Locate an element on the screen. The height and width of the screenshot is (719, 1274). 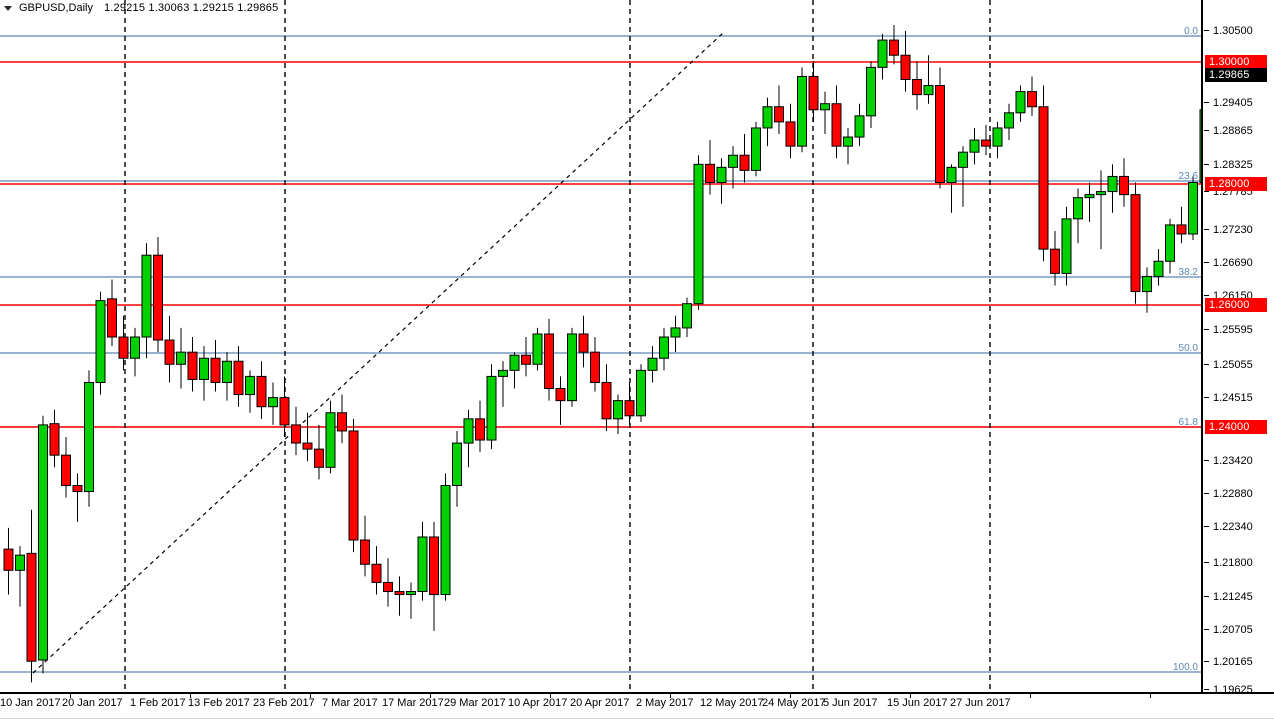
price-tick-label: 1.23420 is located at coordinates (1233, 460).